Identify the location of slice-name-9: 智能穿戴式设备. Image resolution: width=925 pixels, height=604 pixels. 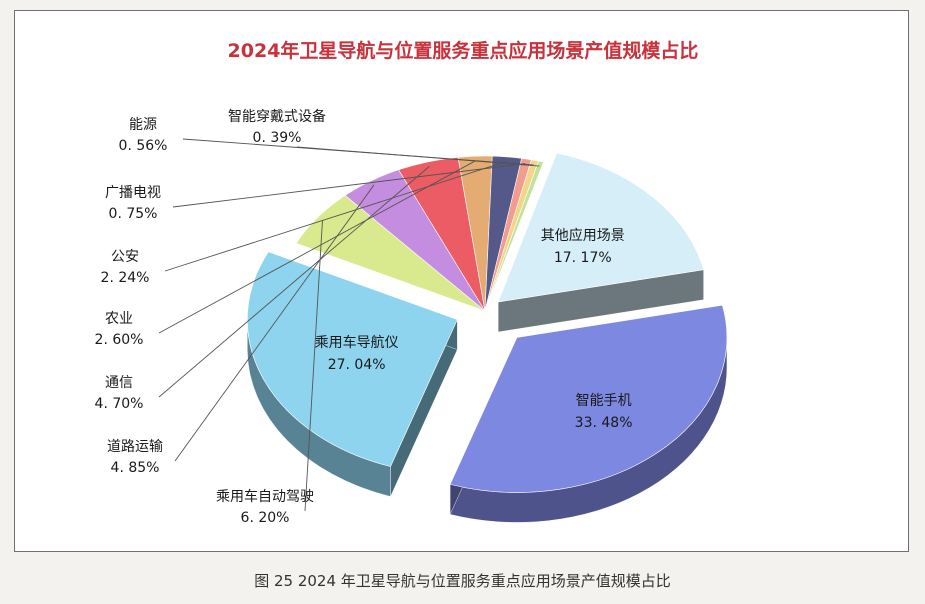
(277, 116).